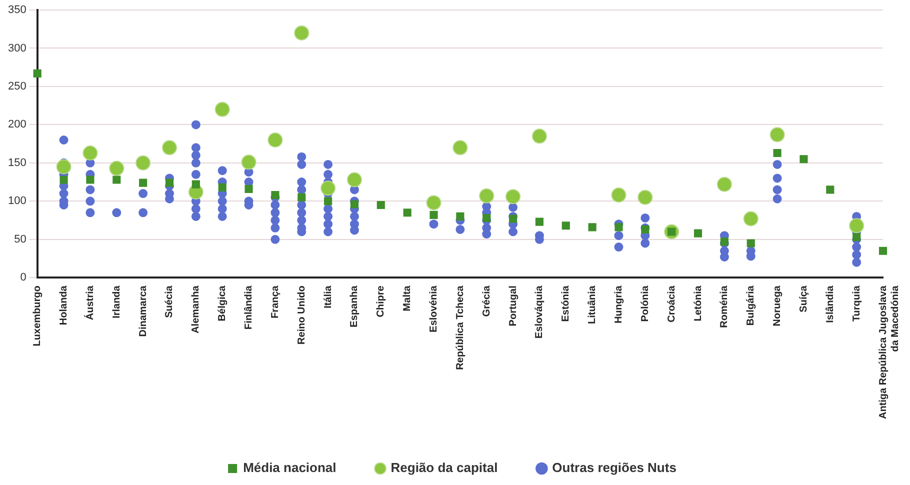 This screenshot has width=910, height=485. I want to click on x-tick-label: Suécia, so click(170, 301).